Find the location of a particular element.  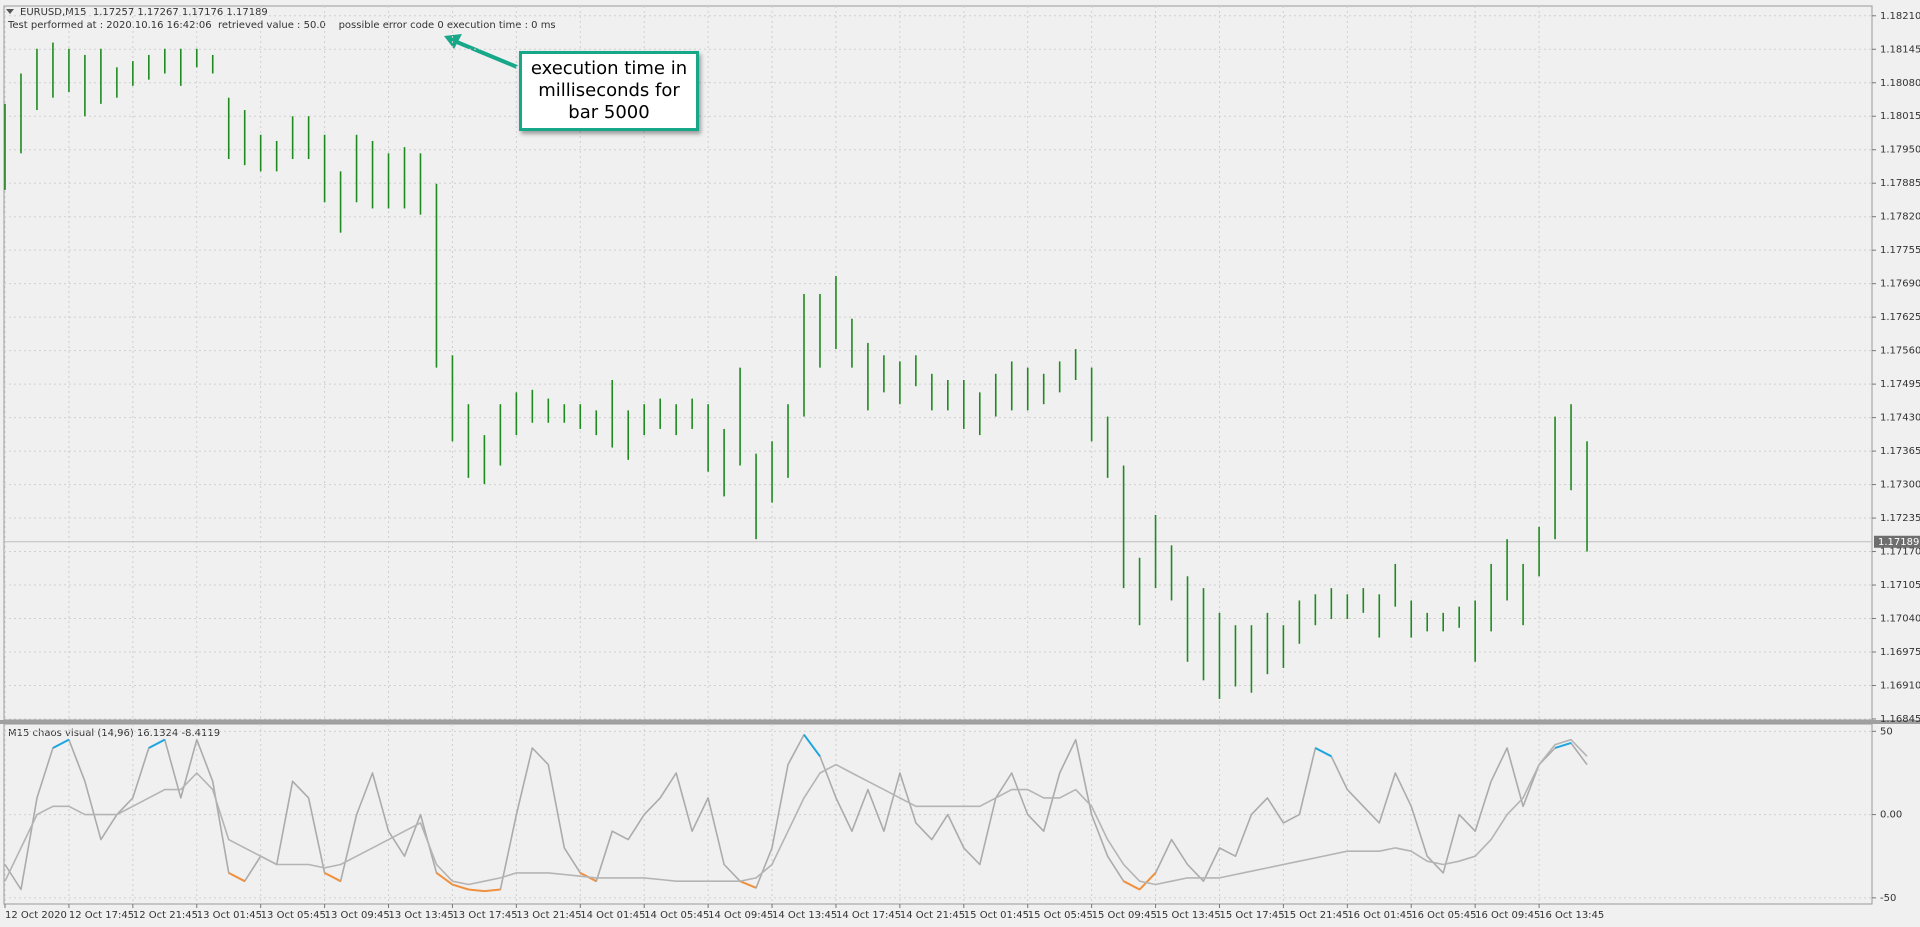

callout-arrow is located at coordinates (484, 53).